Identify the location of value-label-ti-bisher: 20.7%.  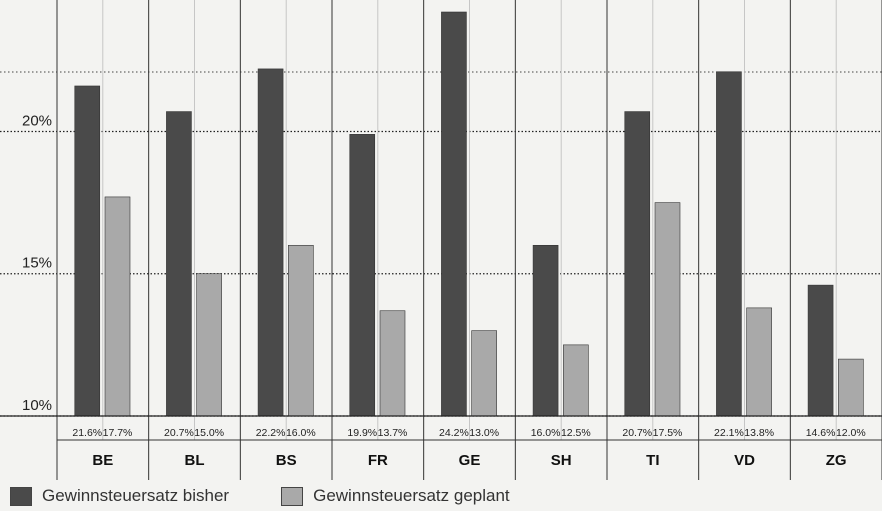
(637, 433).